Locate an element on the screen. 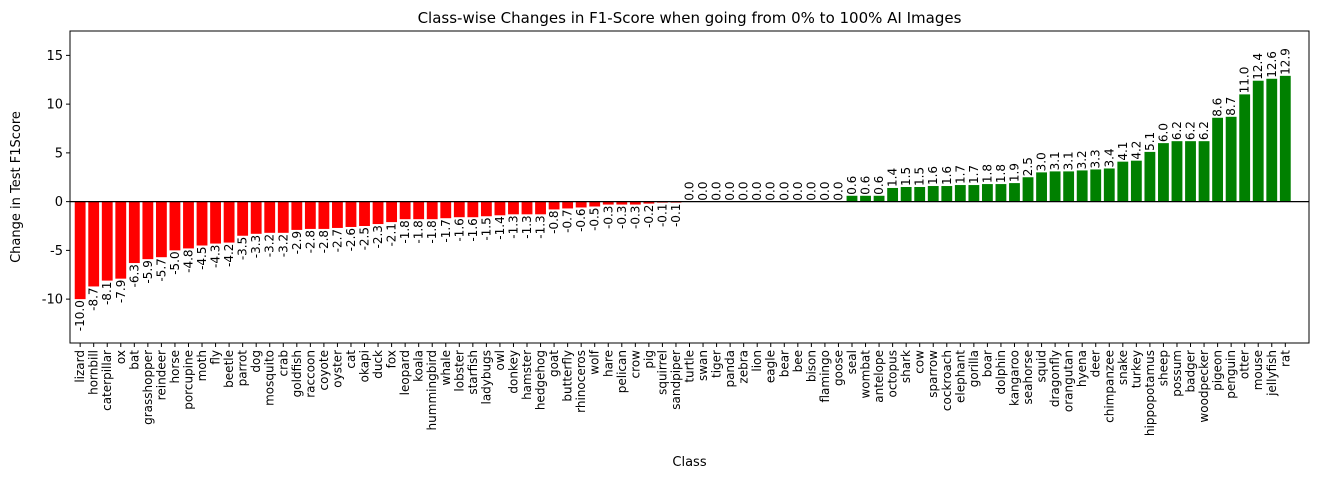  value-label-goldfish: -2.9 is located at coordinates (297, 242).